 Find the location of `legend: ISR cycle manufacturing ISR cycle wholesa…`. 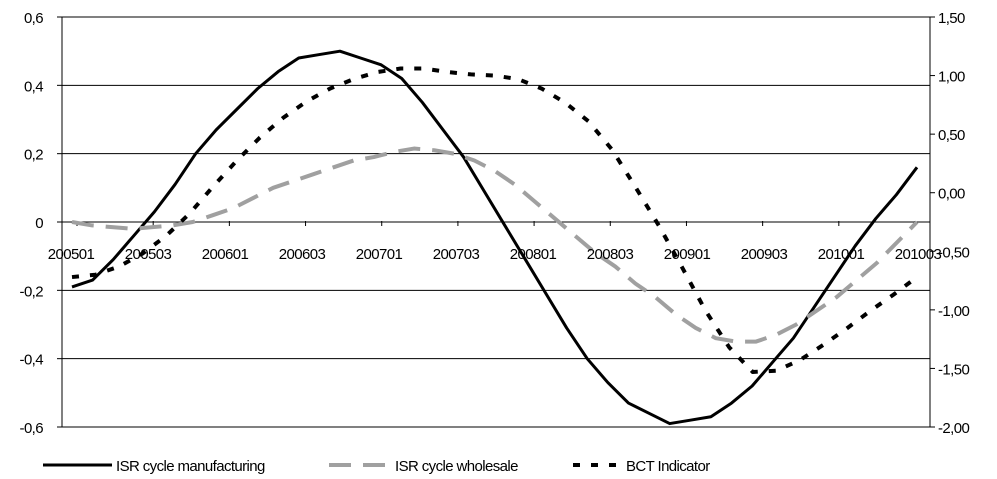

legend: ISR cycle manufacturing ISR cycle wholesa… is located at coordinates (377, 466).